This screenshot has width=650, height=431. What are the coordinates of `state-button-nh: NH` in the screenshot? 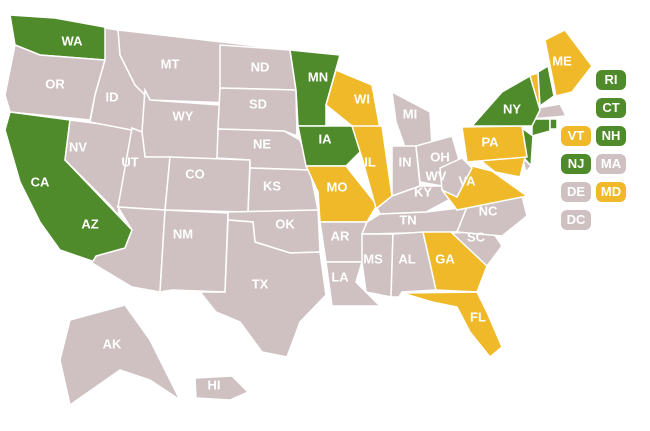 It's located at (611, 136).